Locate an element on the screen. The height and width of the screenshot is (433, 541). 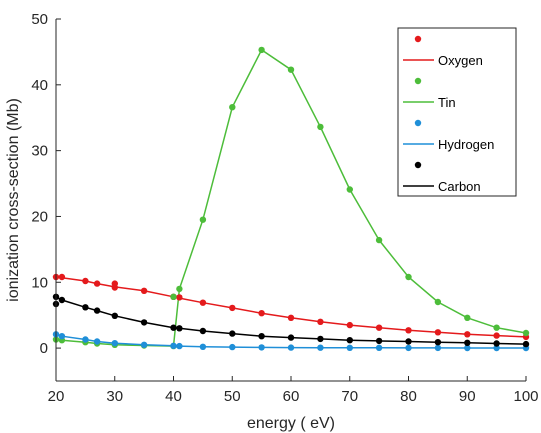
legend-marker-carbon is located at coordinates (418, 165).